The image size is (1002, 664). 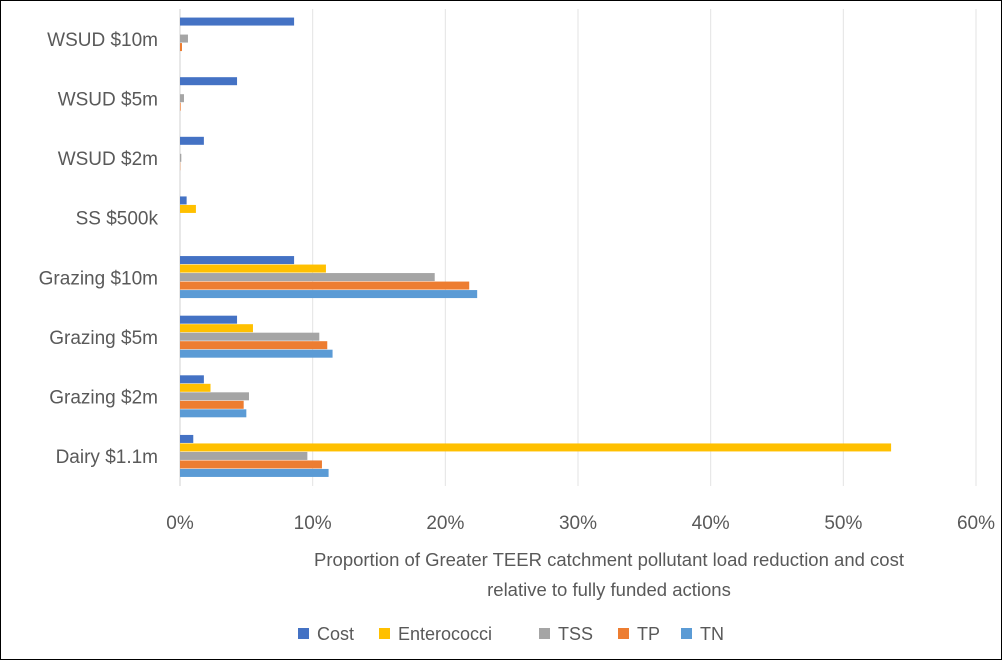 I want to click on category-label: Dairy $1.1m, so click(x=107, y=457).